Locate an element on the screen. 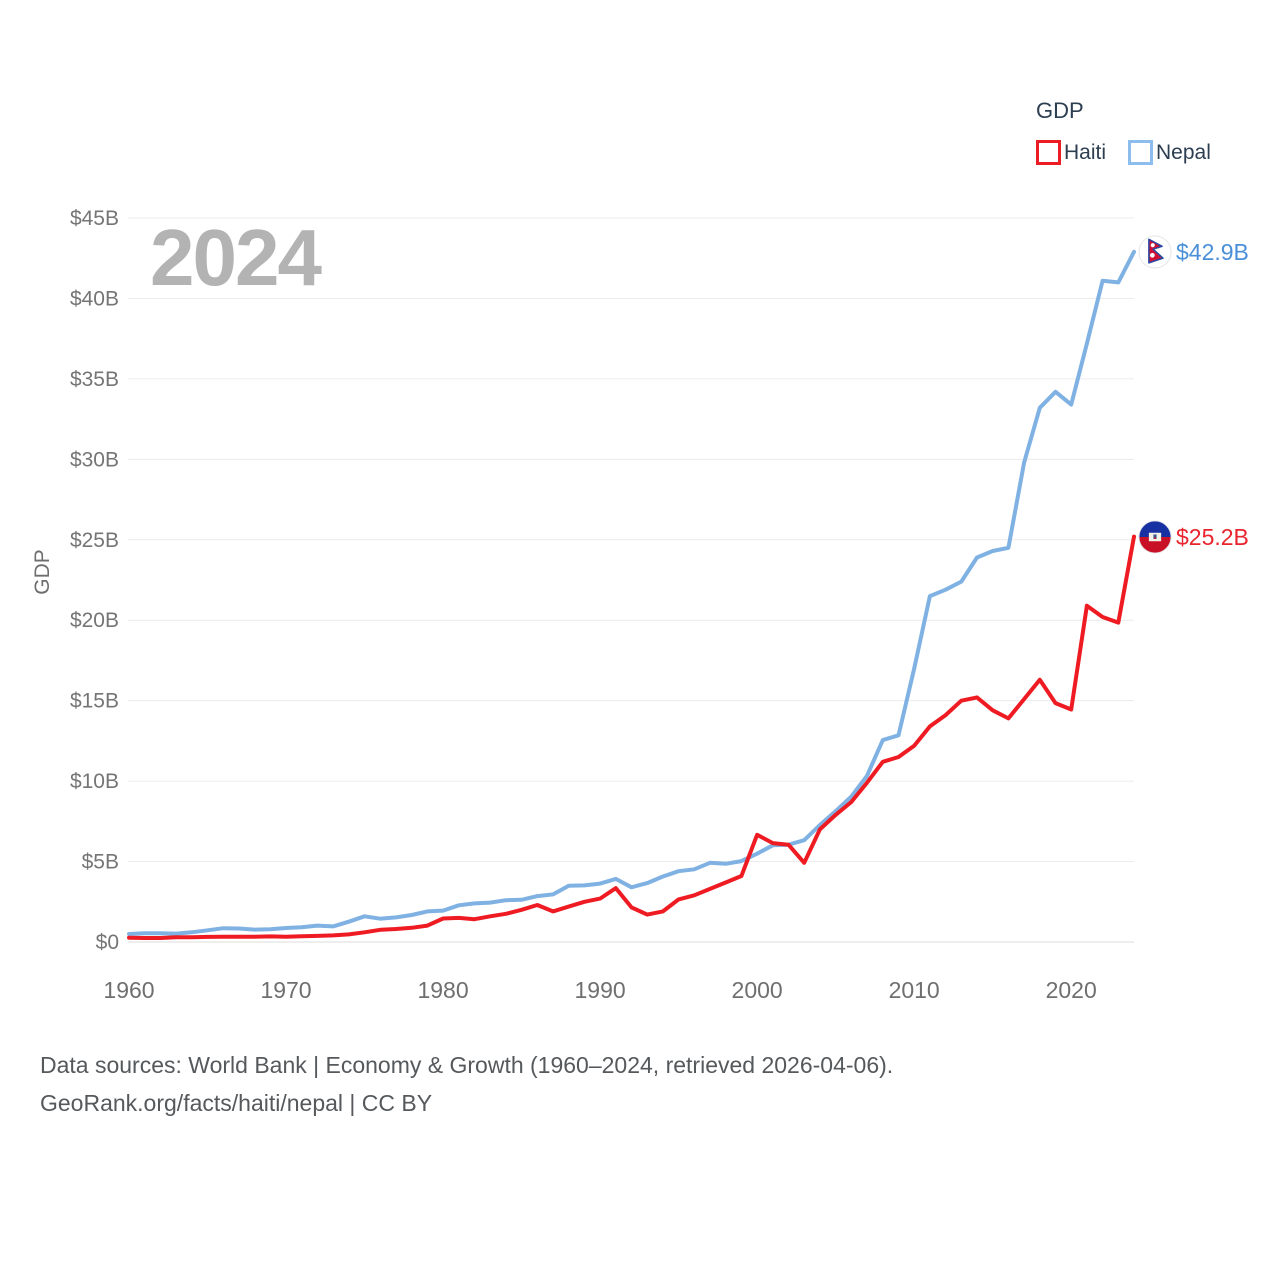 The height and width of the screenshot is (1280, 1280). year-watermark: 2024 is located at coordinates (236, 257).